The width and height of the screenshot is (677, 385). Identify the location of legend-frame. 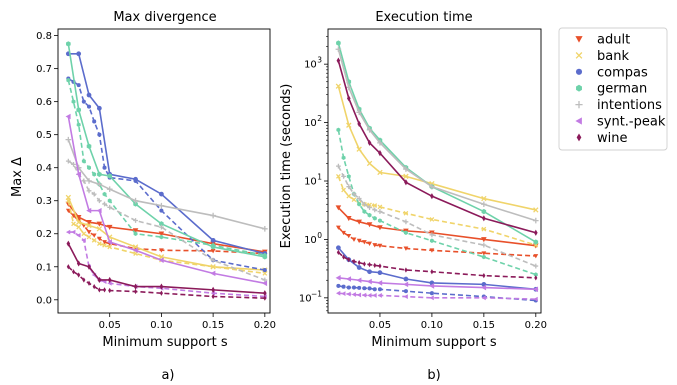
(613, 89).